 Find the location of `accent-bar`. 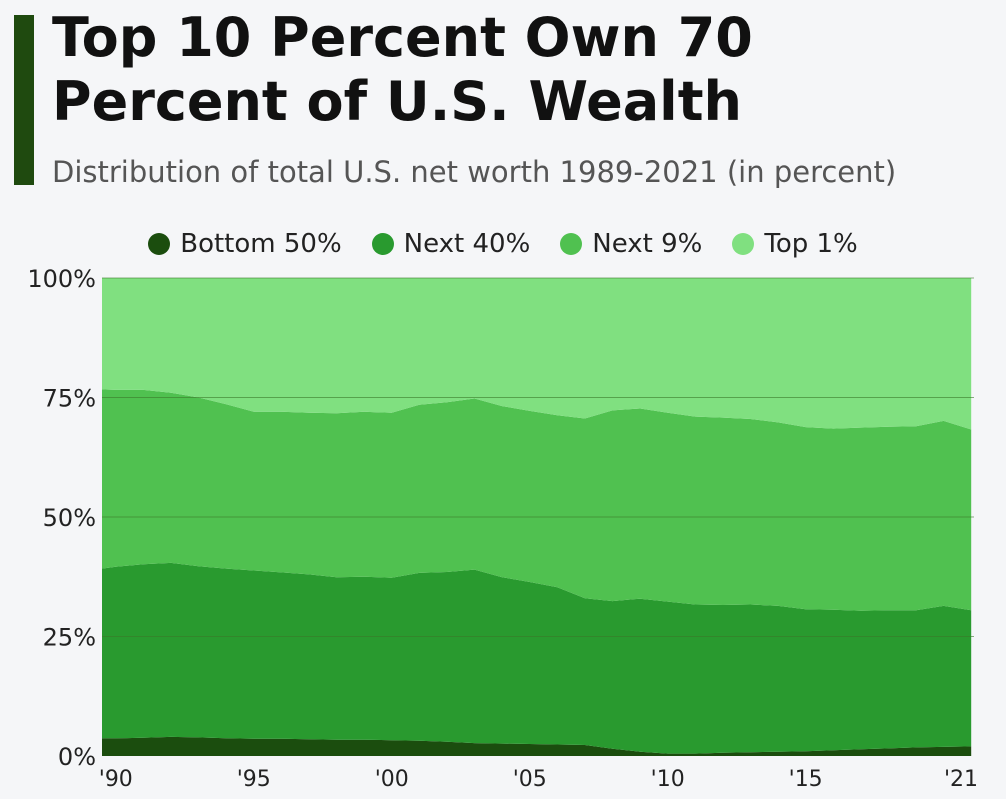

accent-bar is located at coordinates (24, 100).